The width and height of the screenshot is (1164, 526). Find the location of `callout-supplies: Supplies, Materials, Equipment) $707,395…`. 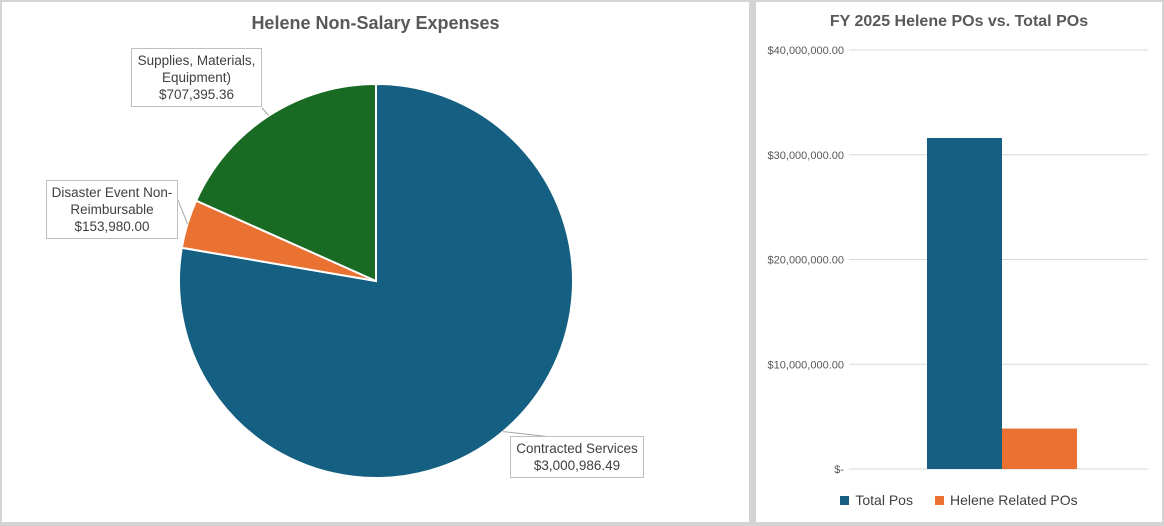

callout-supplies: Supplies, Materials, Equipment) $707,395… is located at coordinates (196, 77).